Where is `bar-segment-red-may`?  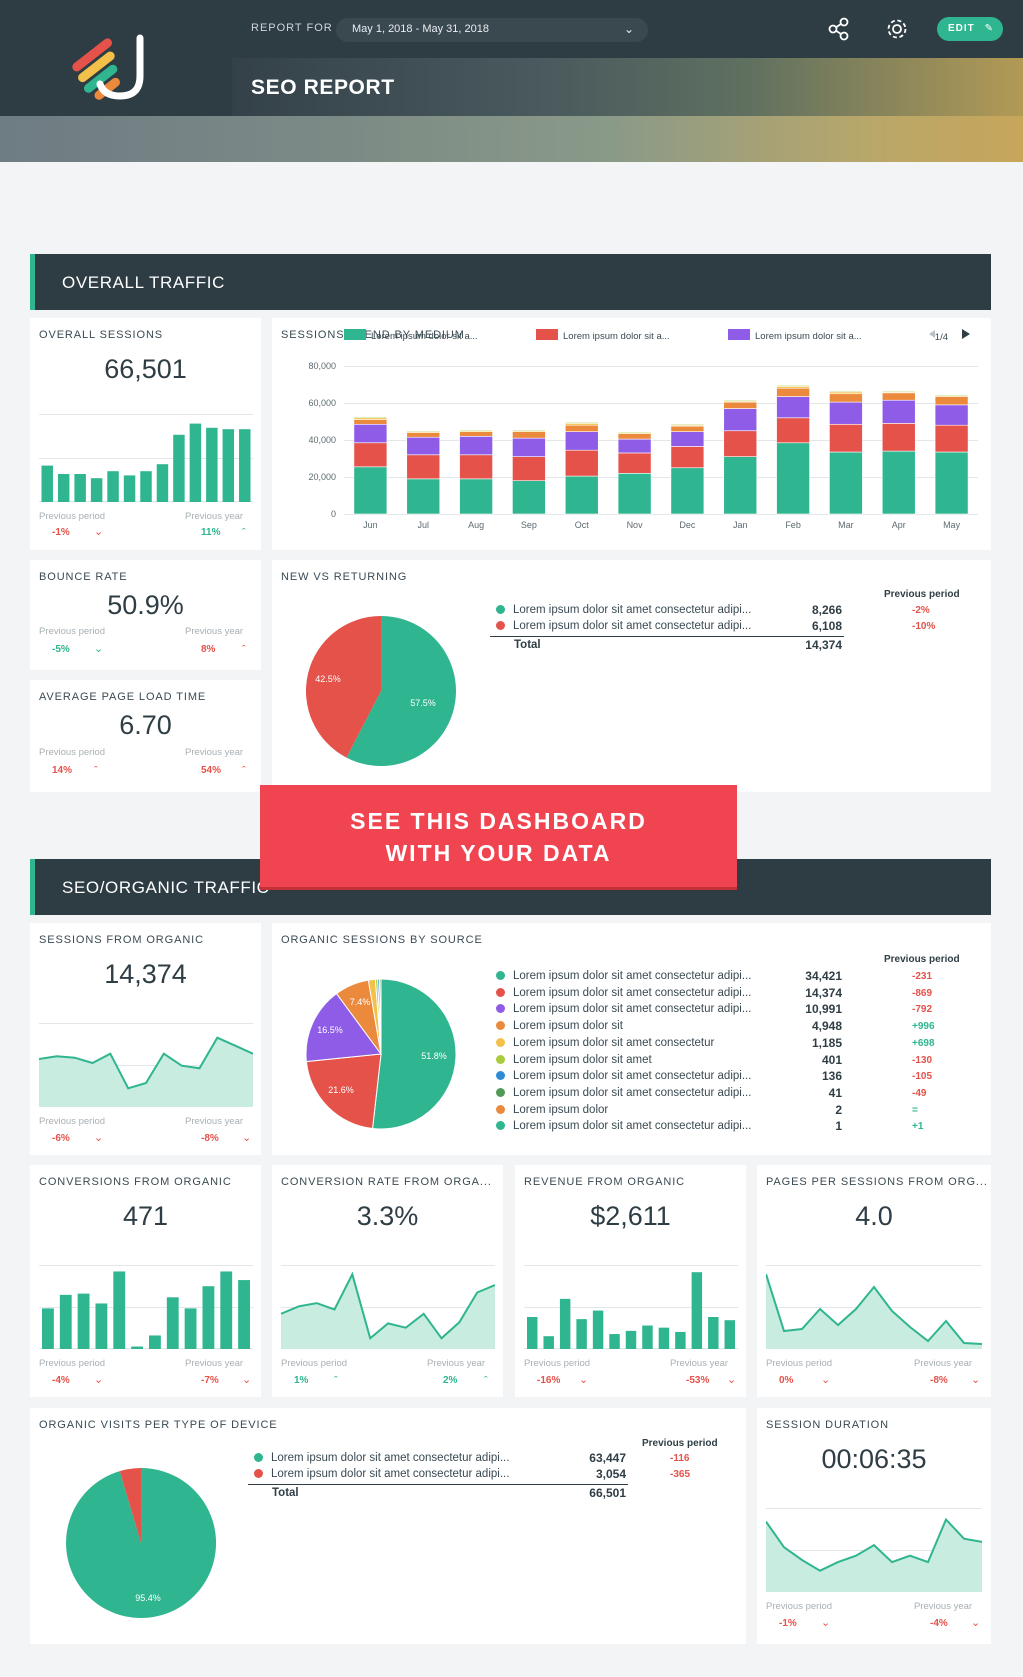 bar-segment-red-may is located at coordinates (951, 438).